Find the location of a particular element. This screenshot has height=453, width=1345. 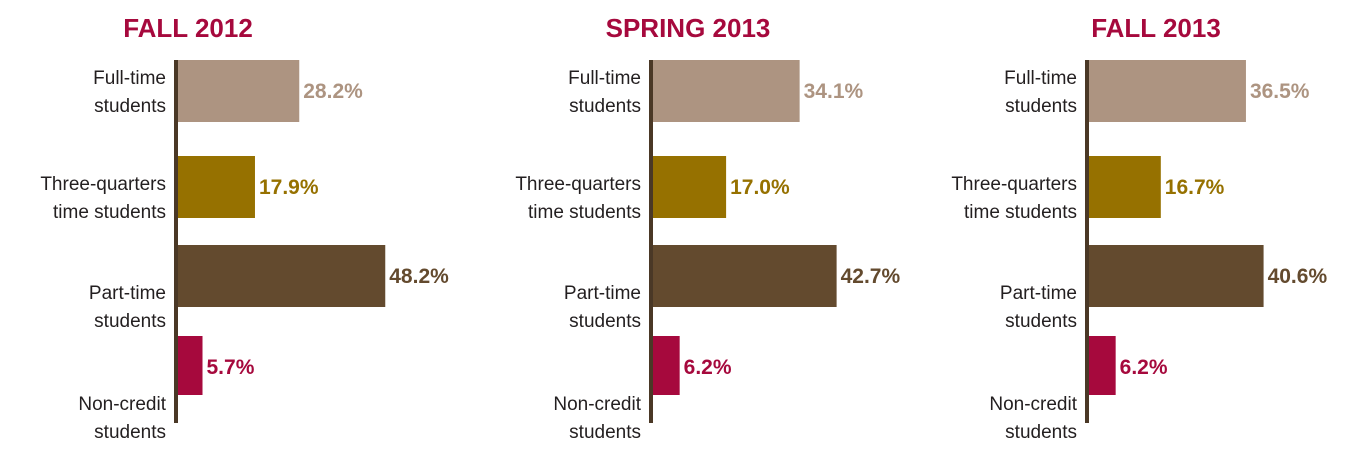

value-label: 48.2% is located at coordinates (419, 276).